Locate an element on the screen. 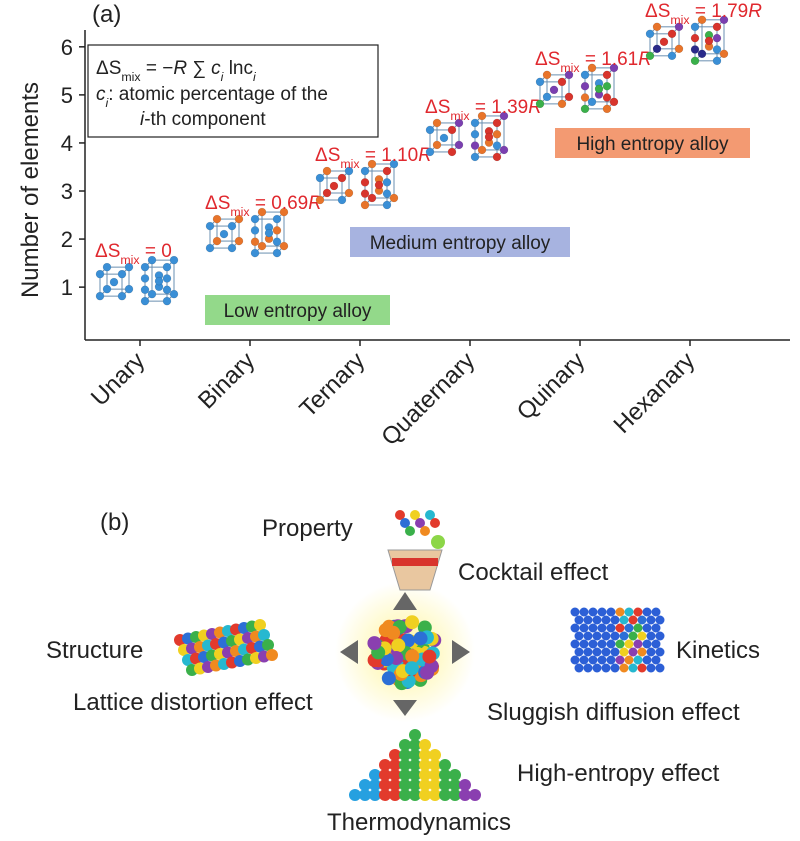  x-tick-label: Ternary is located at coordinates (333, 385).